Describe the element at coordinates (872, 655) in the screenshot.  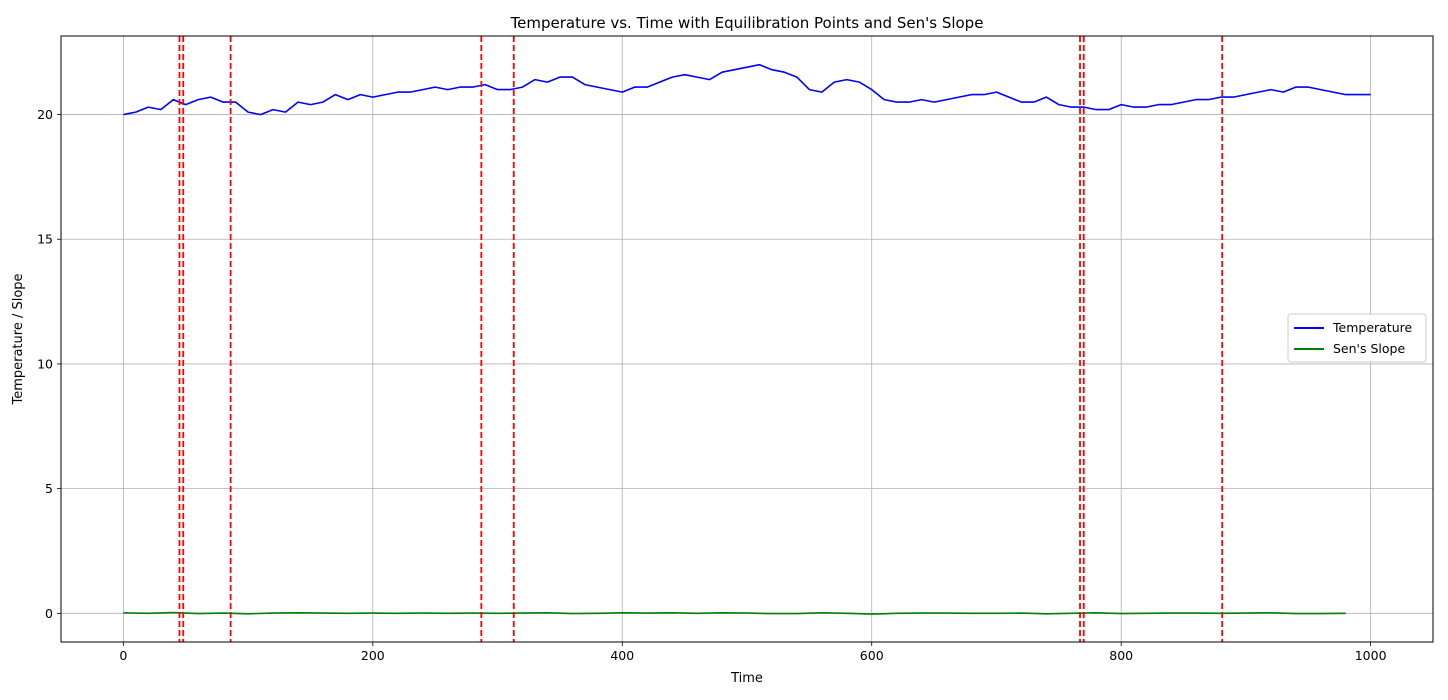
I see `x-tick-label: 600` at that location.